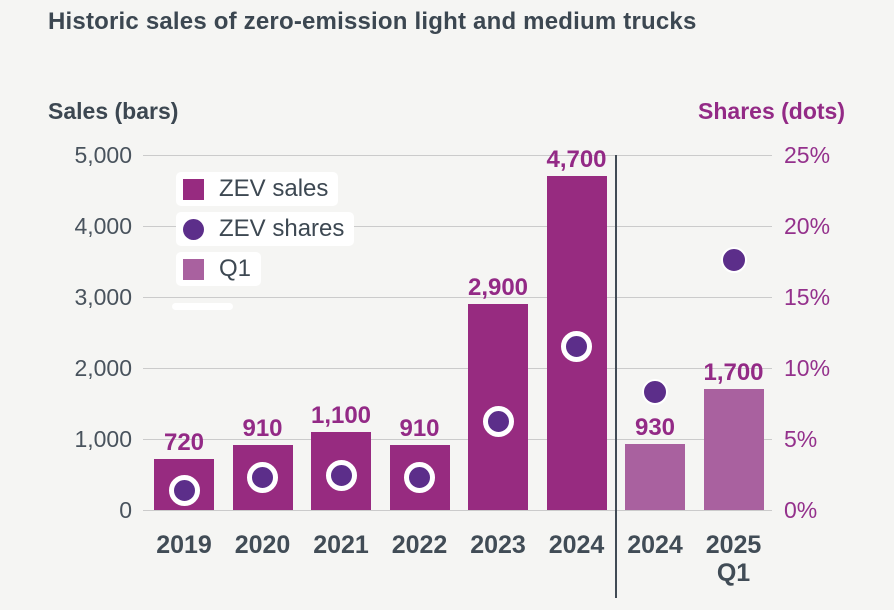 This screenshot has width=894, height=610. I want to click on left-axis-tick-label: 2,000, so click(103, 368).